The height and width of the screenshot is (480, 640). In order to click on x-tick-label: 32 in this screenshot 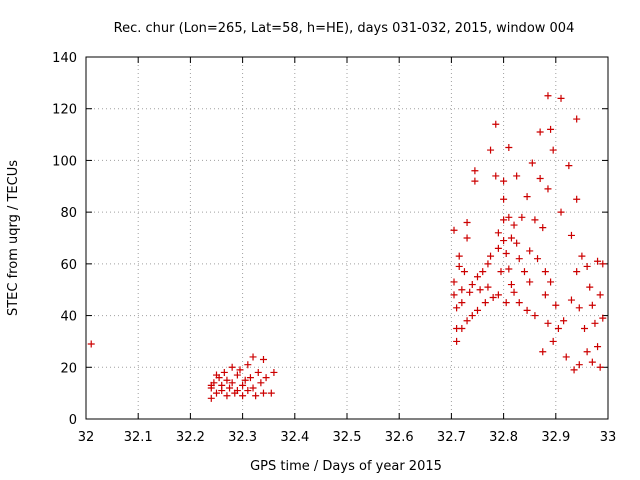, I will do `click(86, 437)`.